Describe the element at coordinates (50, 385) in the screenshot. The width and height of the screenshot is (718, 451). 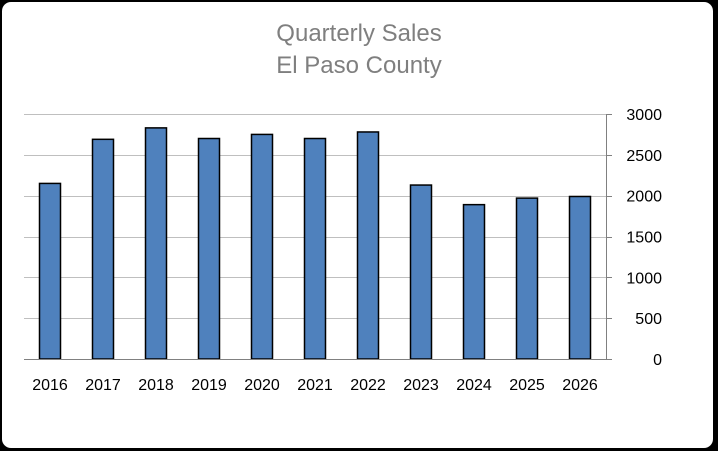
I see `x-tick-label: 2016` at that location.